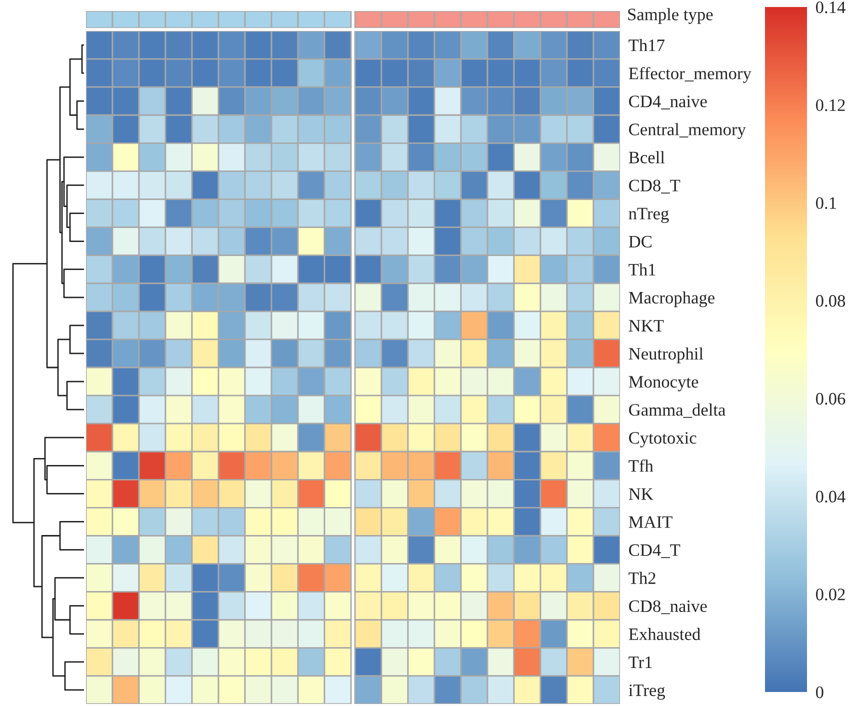 This screenshot has width=855, height=706. I want to click on color-bar-label: 0.02, so click(830, 594).